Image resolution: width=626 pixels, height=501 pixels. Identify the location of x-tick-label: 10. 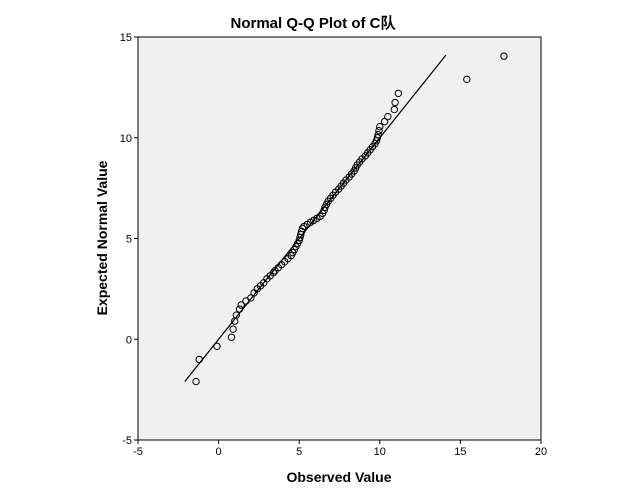
(380, 452).